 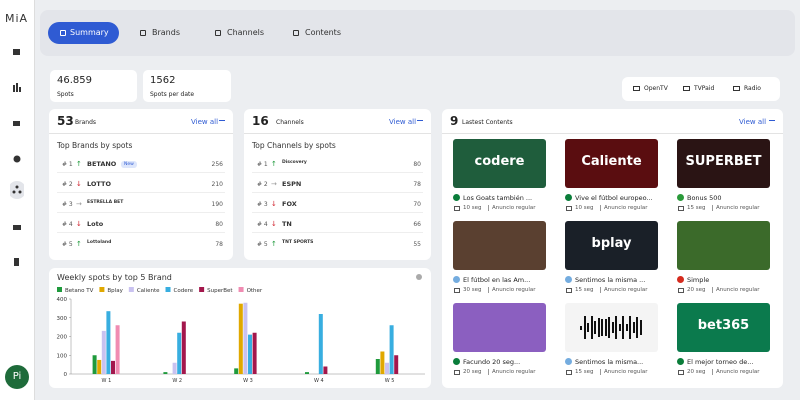 What do you see at coordinates (148, 291) in the screenshot?
I see `legend-label: Caliente` at bounding box center [148, 291].